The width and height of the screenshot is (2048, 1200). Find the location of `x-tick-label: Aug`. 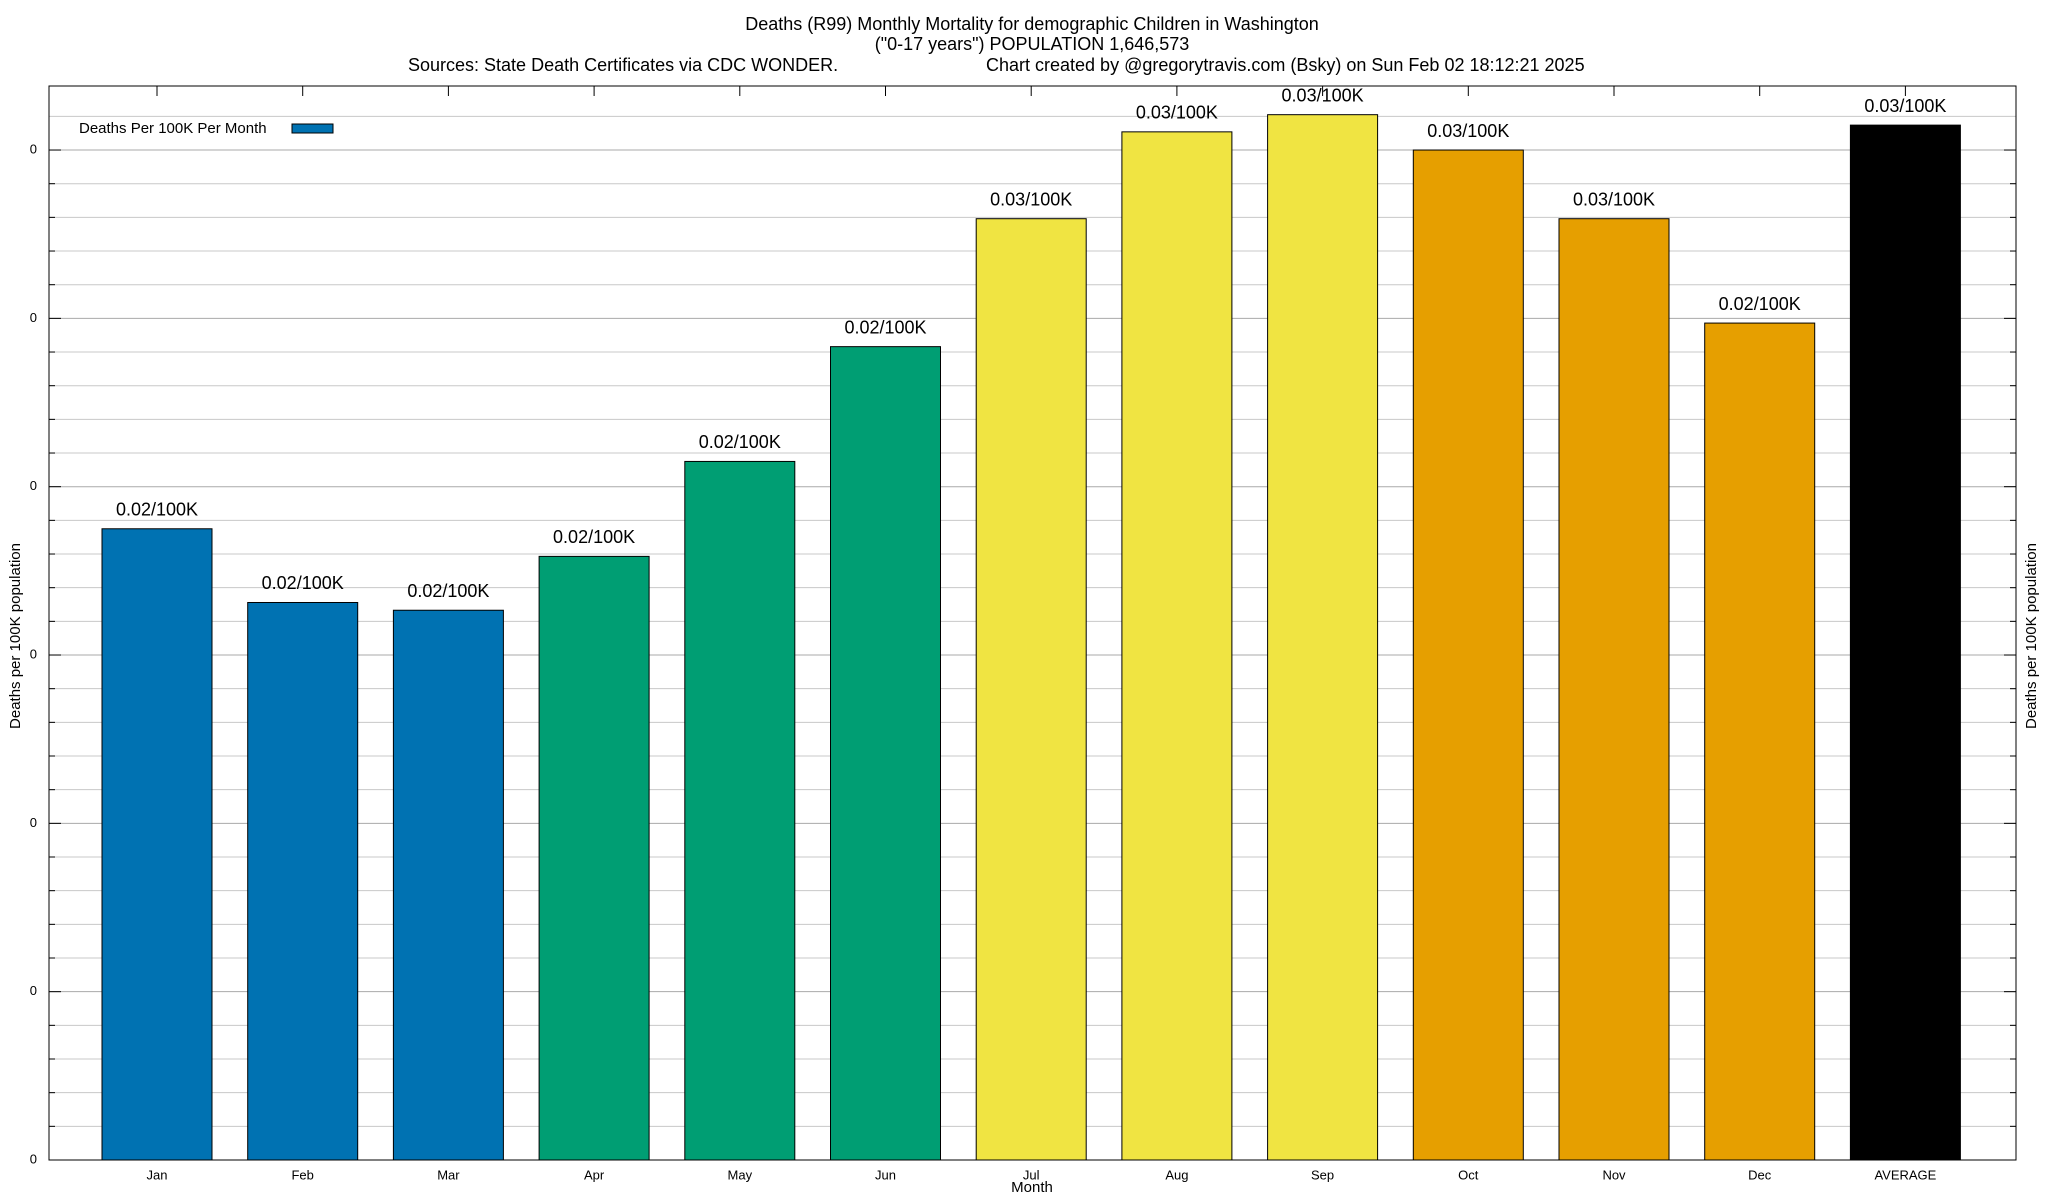

x-tick-label: Aug is located at coordinates (1176, 1174).